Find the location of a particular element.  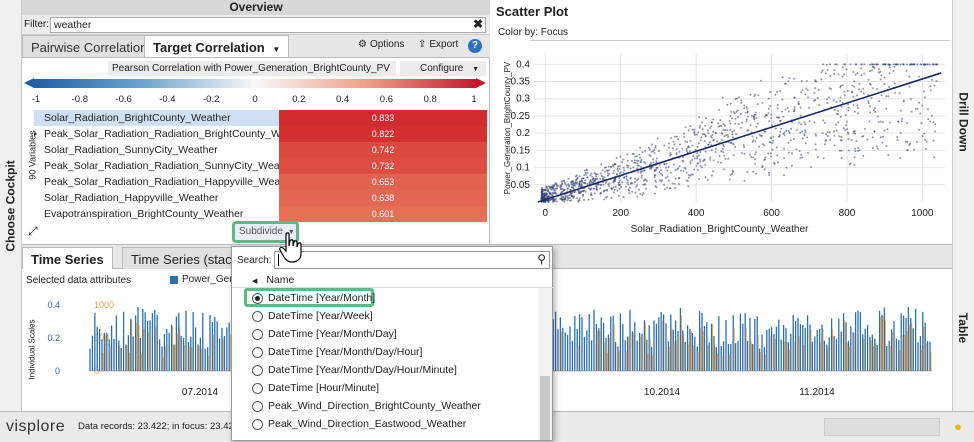

list-item: DateTime [Year/Month/Day/Hour] is located at coordinates (337, 352).